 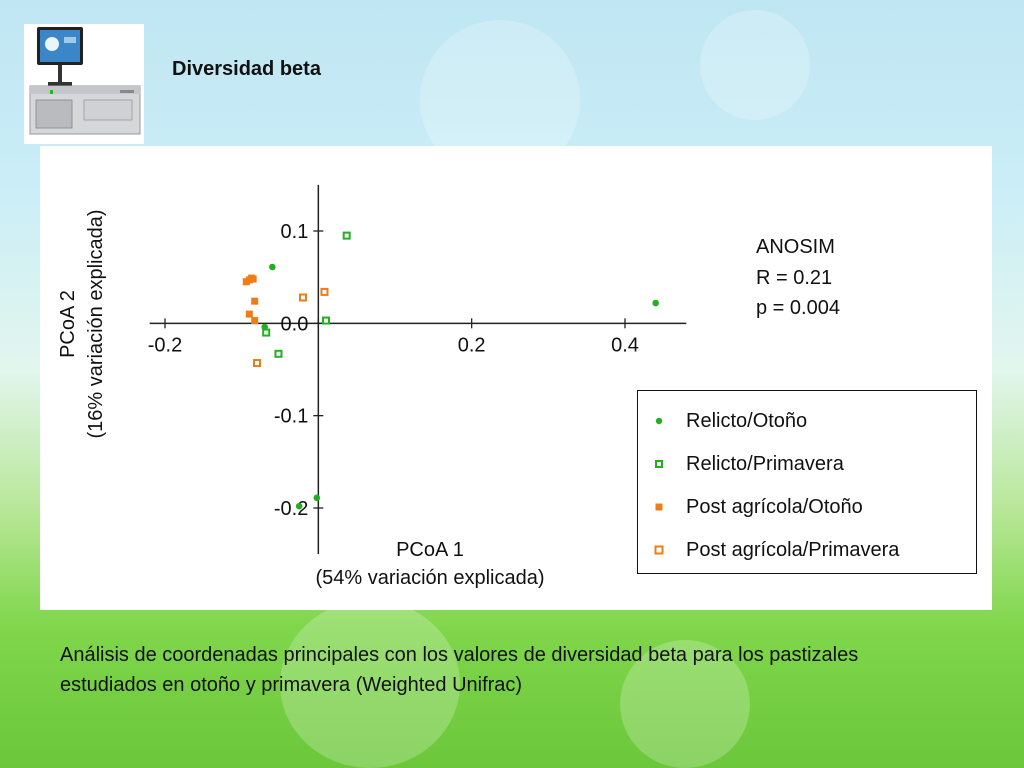 What do you see at coordinates (291, 417) in the screenshot?
I see `y-tick-label: -0.1` at bounding box center [291, 417].